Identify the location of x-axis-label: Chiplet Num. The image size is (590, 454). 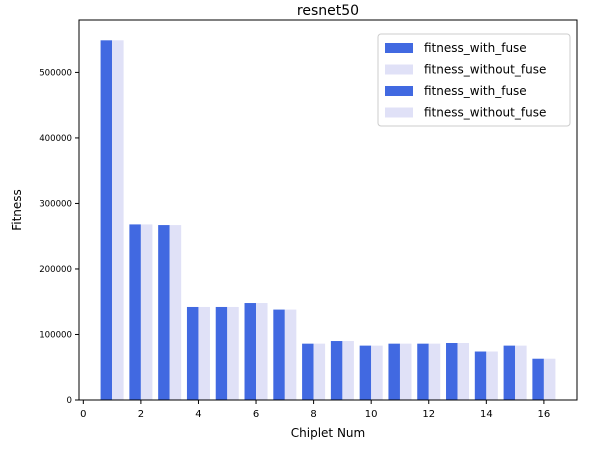
(328, 433).